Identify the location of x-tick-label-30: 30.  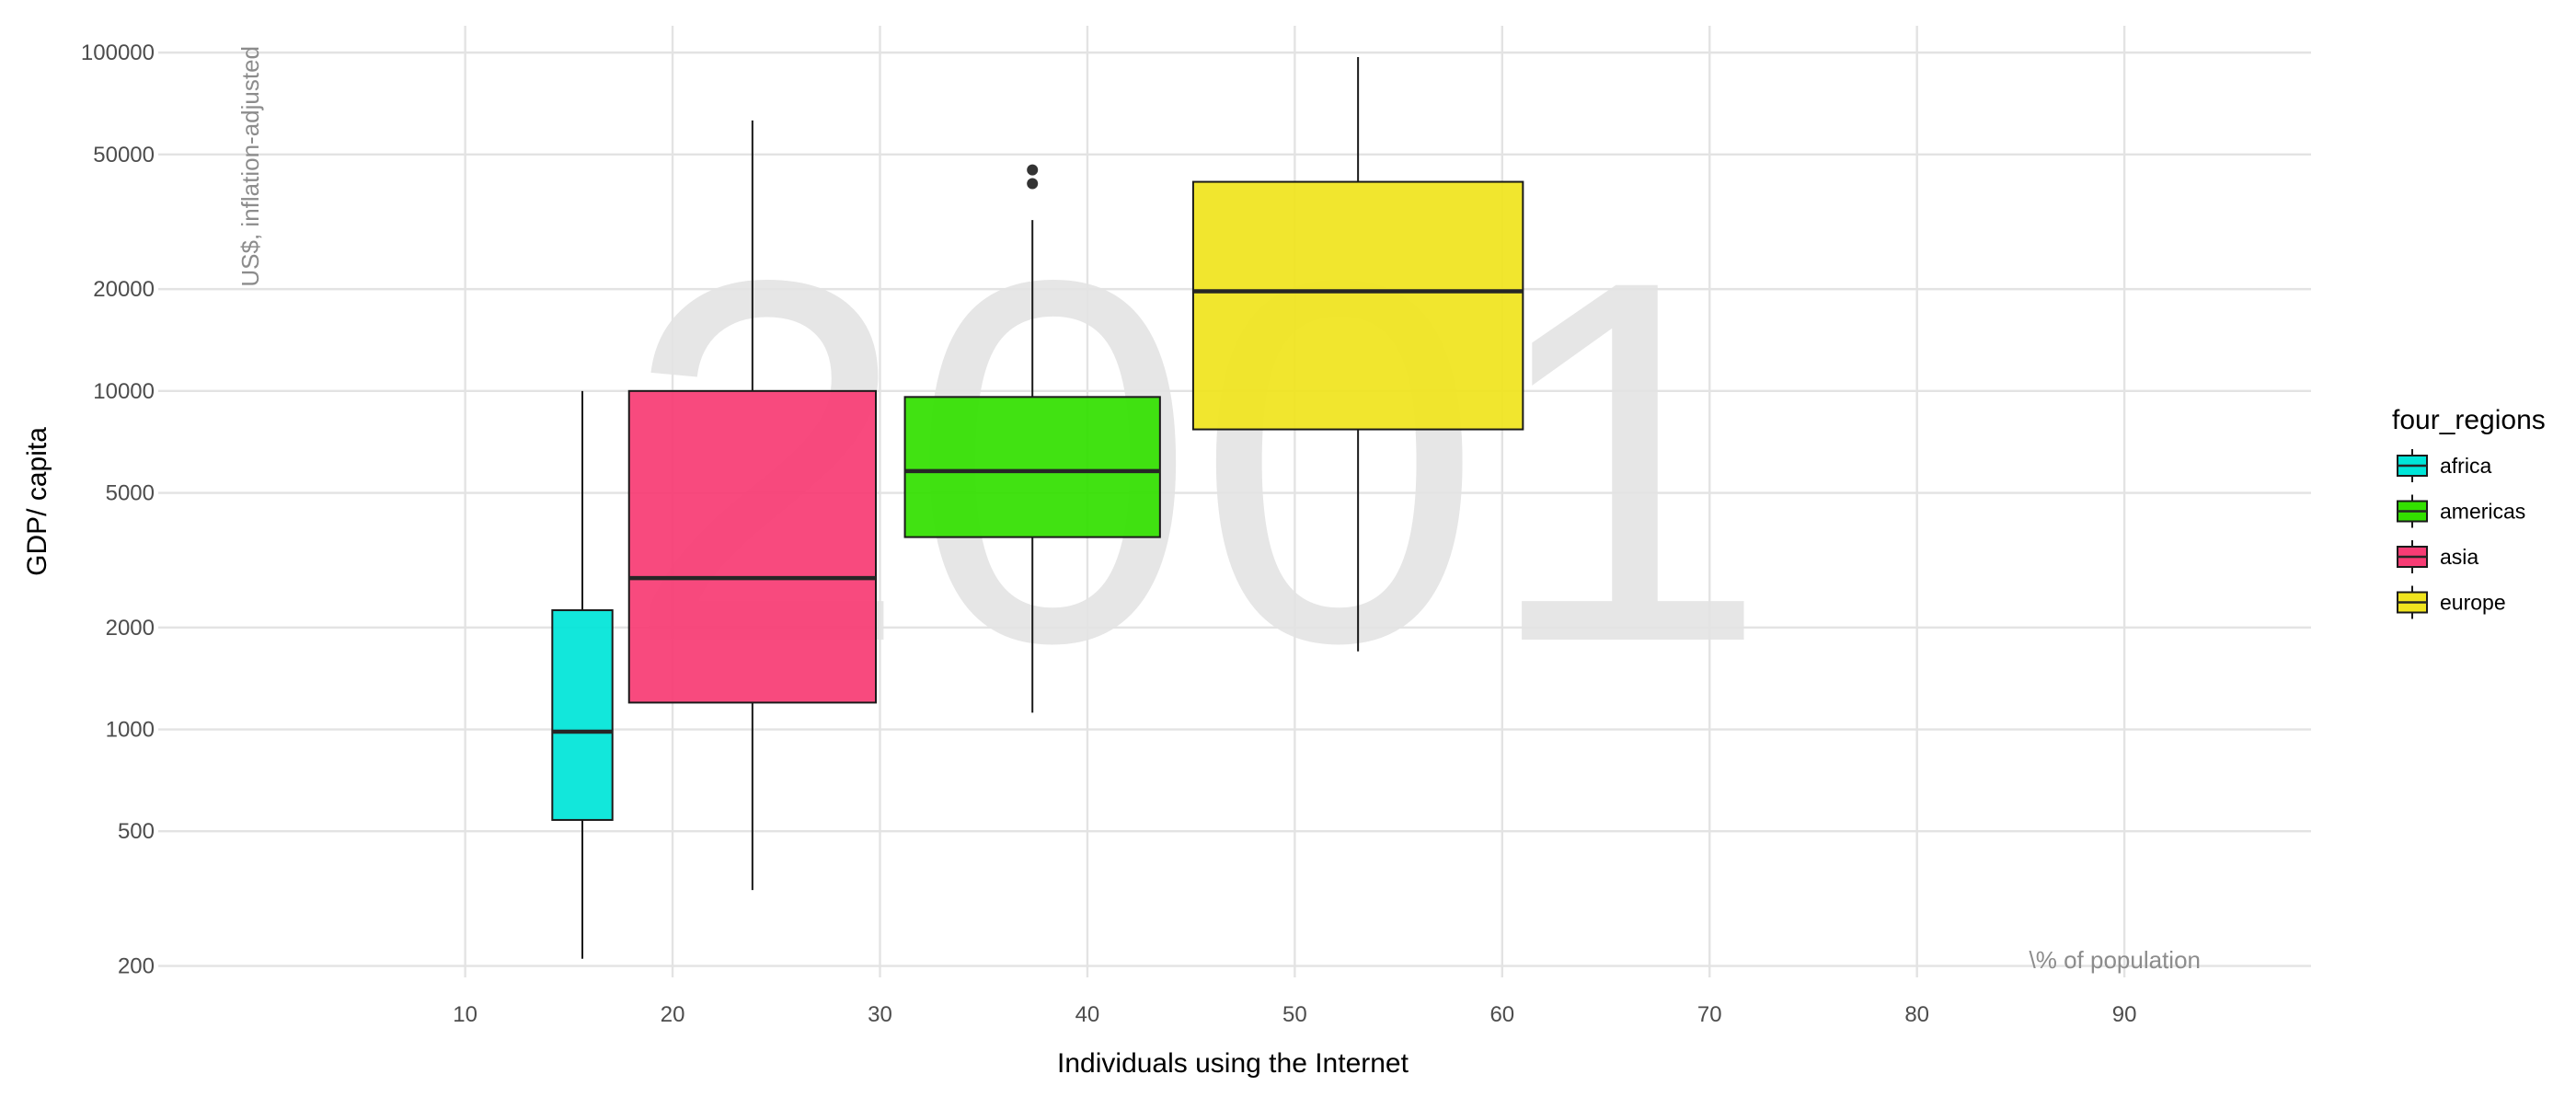
(880, 1014).